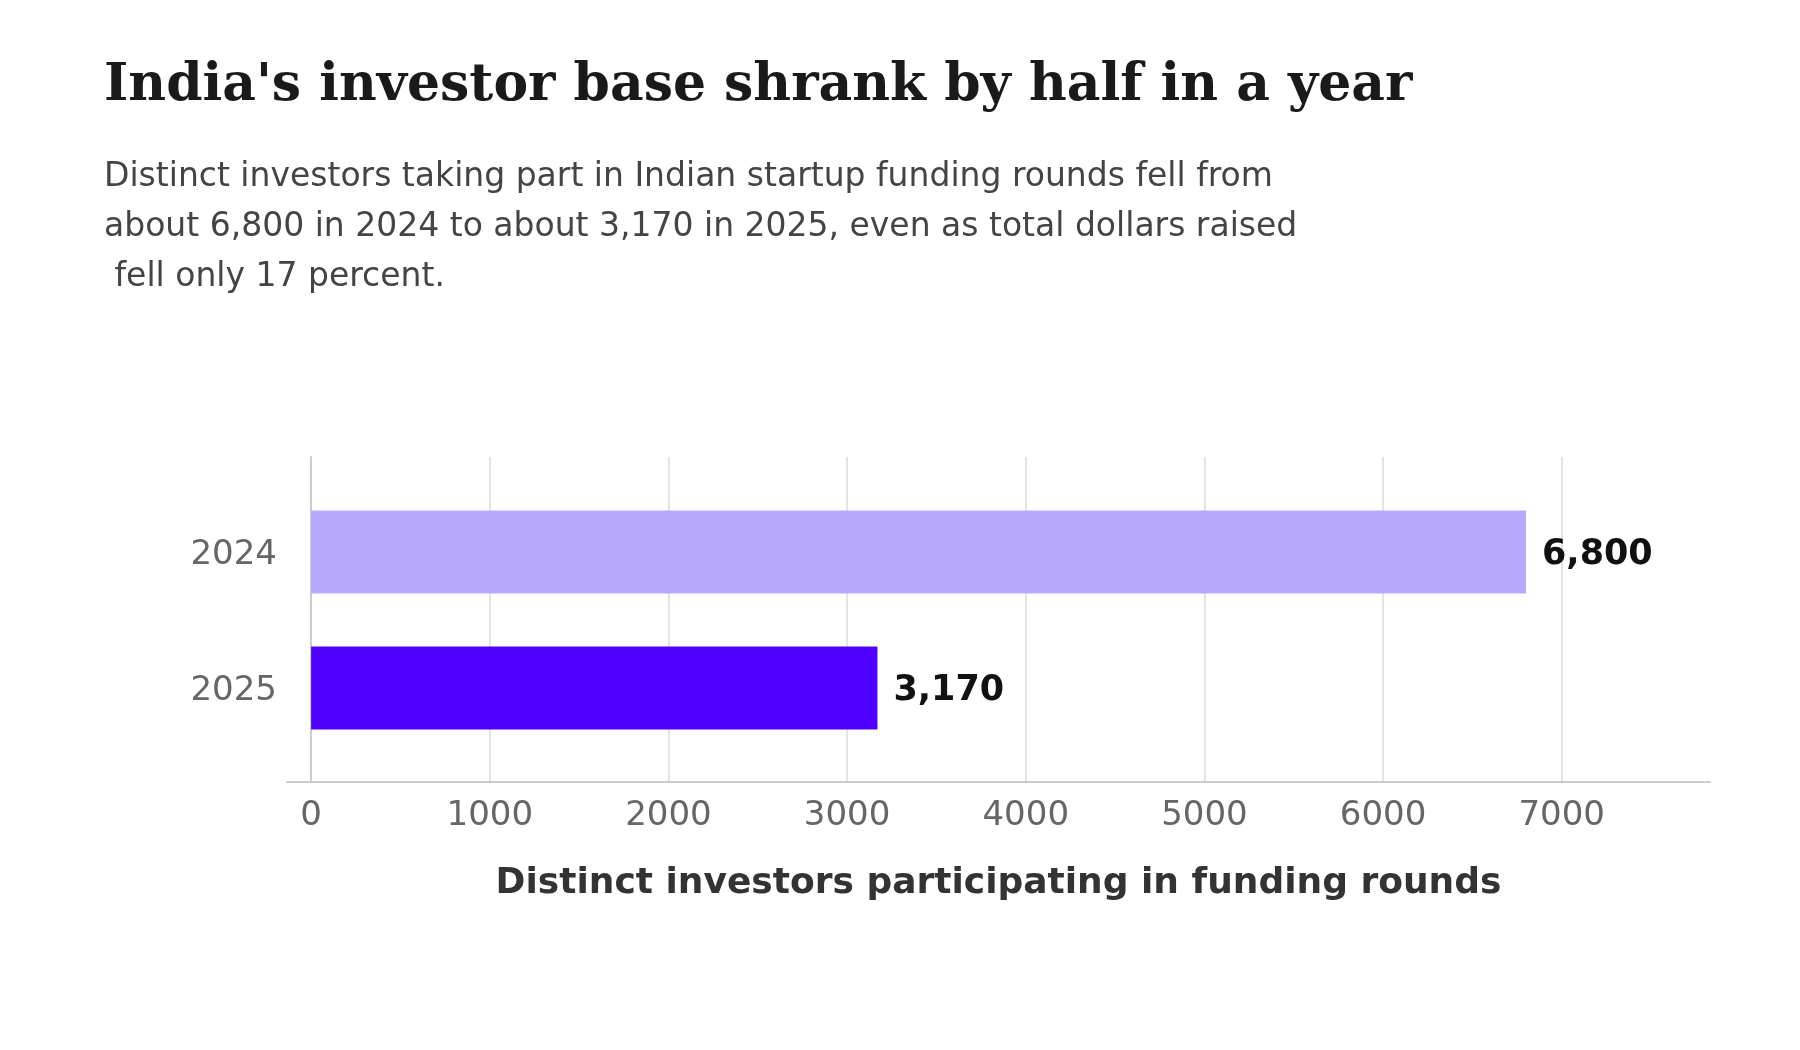 The image size is (1800, 1050). I want to click on chart-title: India's investor base shrank by half in a year, so click(759, 81).